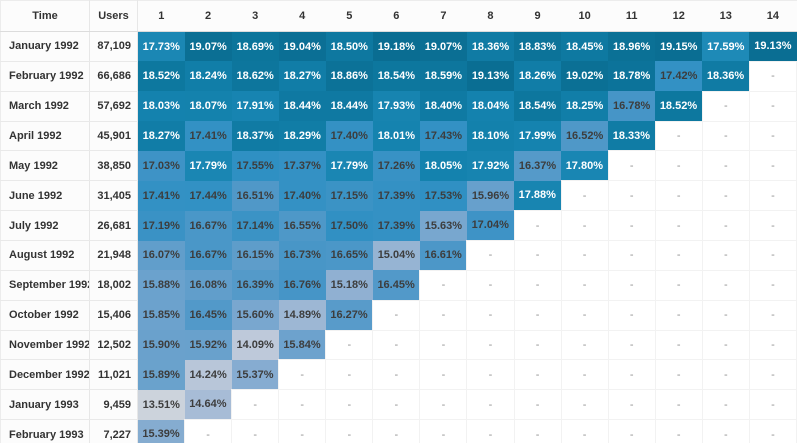 Image resolution: width=800 pixels, height=443 pixels. What do you see at coordinates (396, 106) in the screenshot?
I see `retention-cell: 17.93%` at bounding box center [396, 106].